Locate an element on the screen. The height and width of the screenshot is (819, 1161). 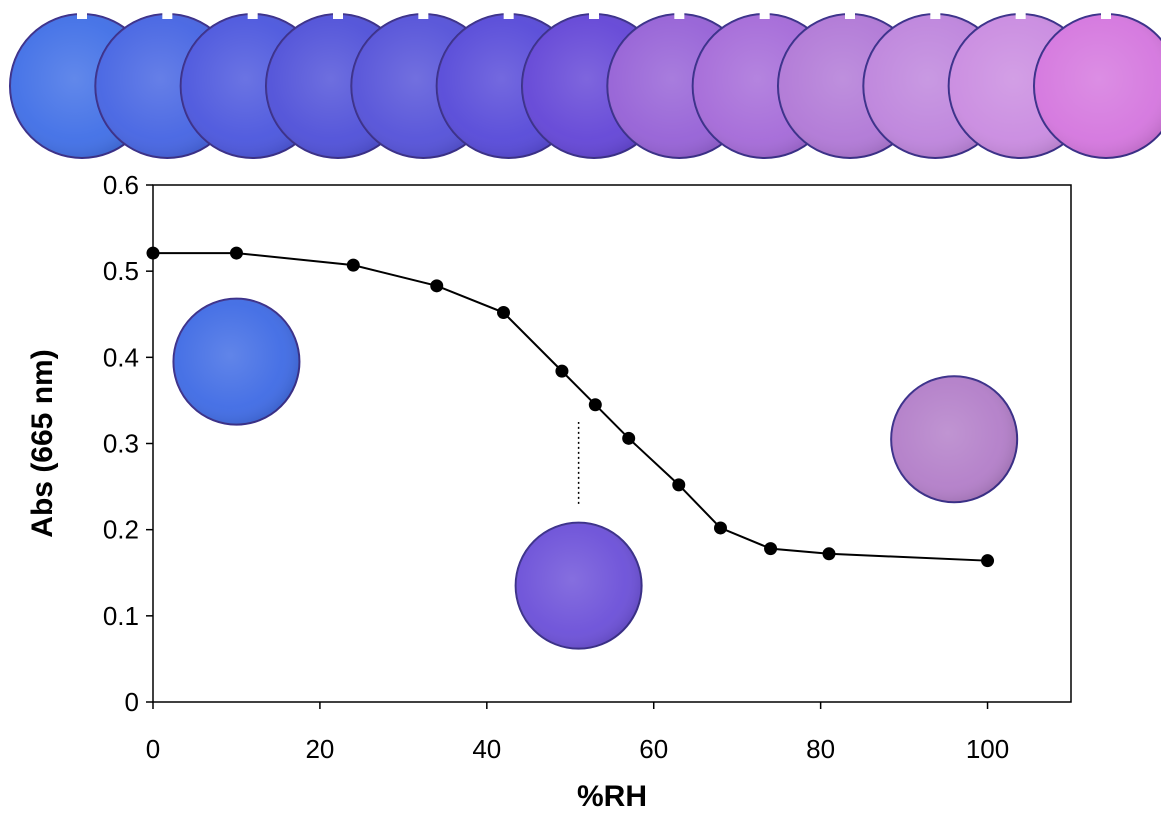
x-tick-label: 100 is located at coordinates (987, 749).